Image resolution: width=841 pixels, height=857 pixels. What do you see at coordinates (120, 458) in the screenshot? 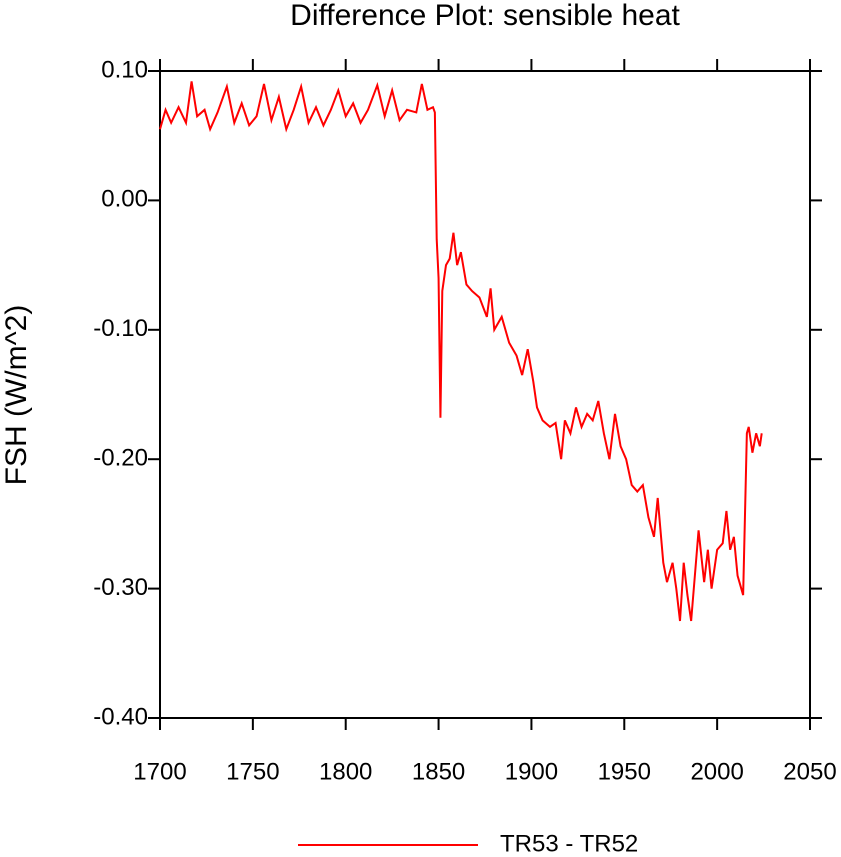
I see `y-tick-label: -0.20` at bounding box center [120, 458].